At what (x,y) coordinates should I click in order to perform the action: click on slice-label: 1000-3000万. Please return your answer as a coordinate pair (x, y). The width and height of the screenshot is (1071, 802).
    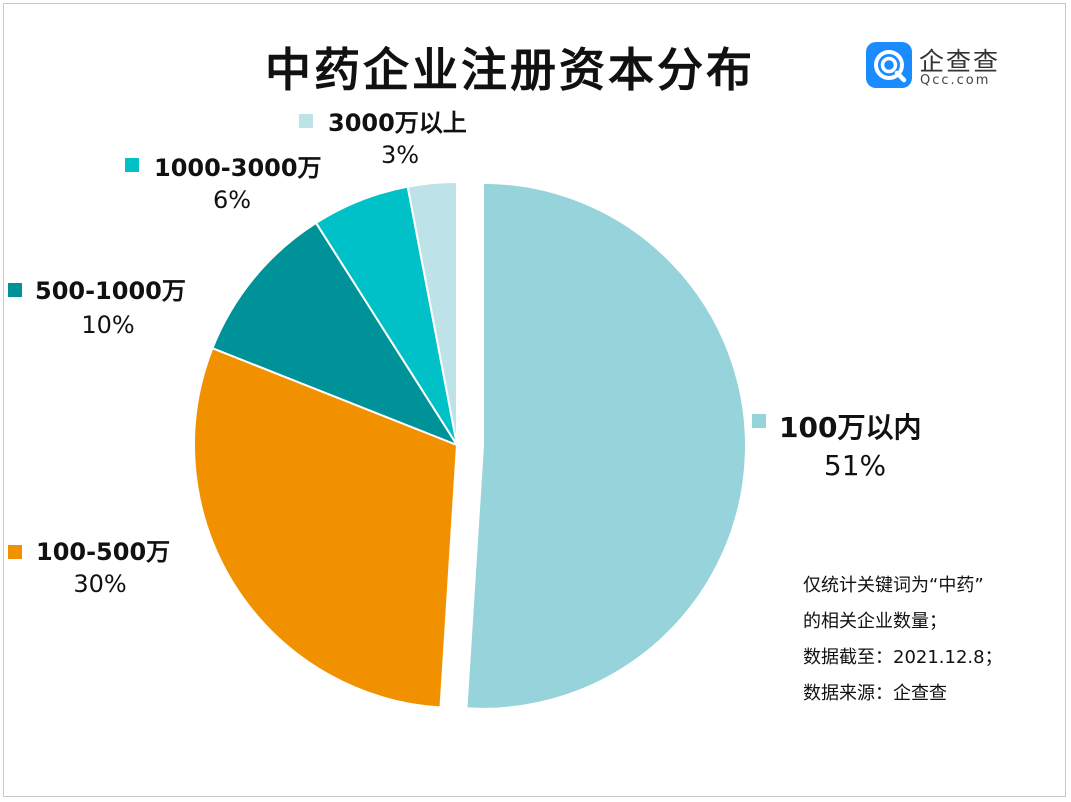
    Looking at the image, I should click on (238, 168).